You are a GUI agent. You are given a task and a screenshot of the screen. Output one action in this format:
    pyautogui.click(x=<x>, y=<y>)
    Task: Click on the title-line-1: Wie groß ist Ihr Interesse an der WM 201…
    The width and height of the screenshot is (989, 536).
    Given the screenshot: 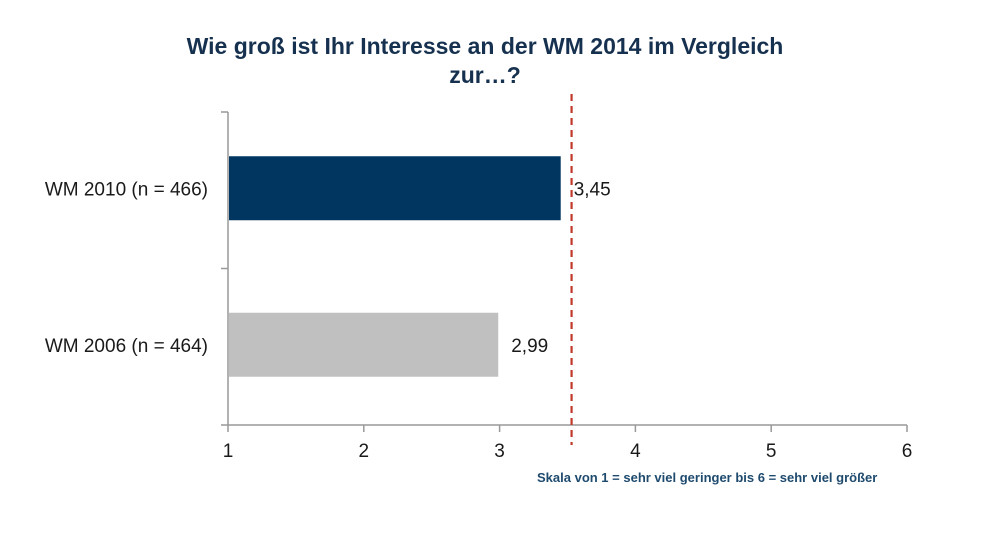 What is the action you would take?
    pyautogui.click(x=485, y=46)
    